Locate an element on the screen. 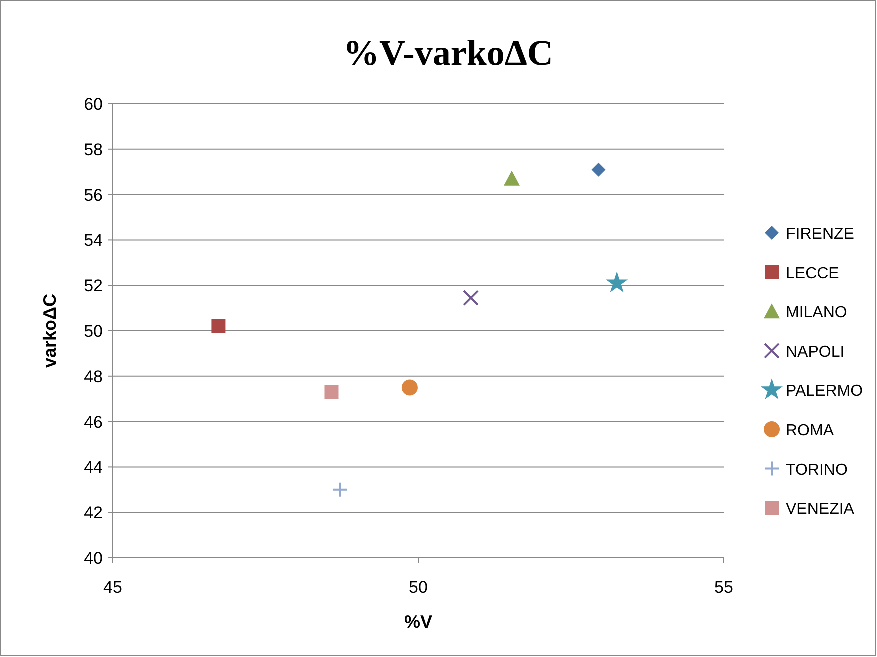  legend-label: NAPOLI is located at coordinates (815, 352).